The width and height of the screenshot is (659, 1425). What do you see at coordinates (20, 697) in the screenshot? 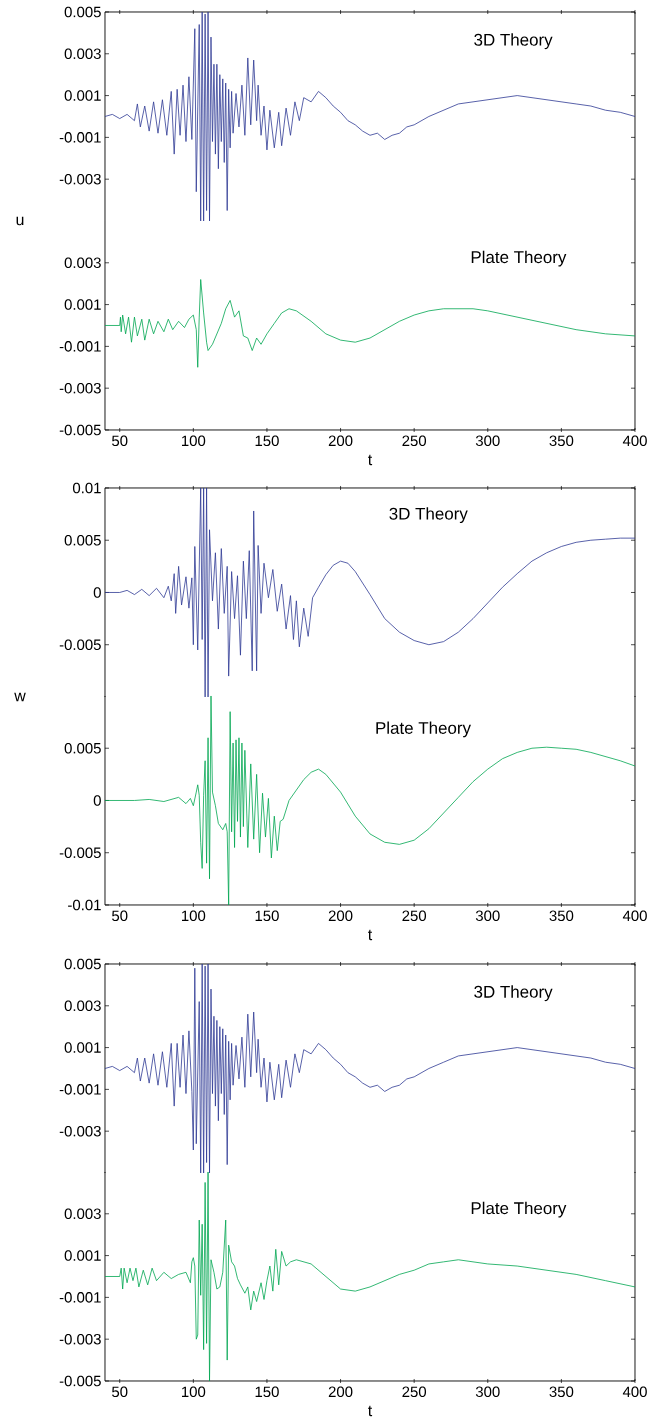
I see `y-axis-title: w` at bounding box center [20, 697].